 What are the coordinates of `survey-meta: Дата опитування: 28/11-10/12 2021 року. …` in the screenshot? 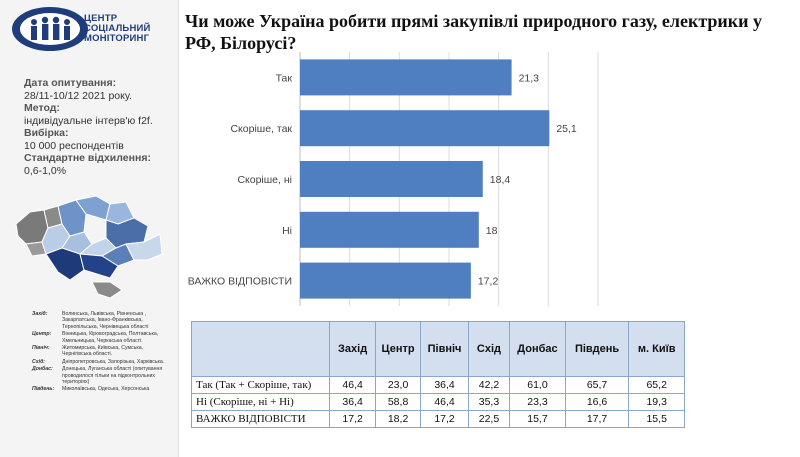 It's located at (99, 127).